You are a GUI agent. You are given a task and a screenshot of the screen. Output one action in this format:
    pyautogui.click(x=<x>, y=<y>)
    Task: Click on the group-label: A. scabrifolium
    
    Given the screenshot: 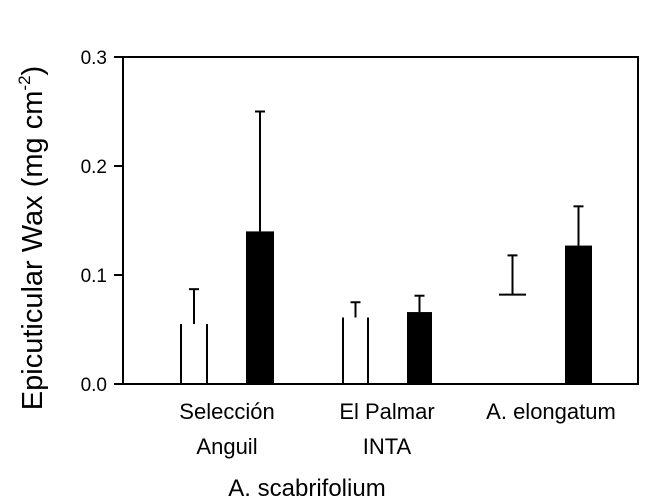 What is the action you would take?
    pyautogui.click(x=306, y=488)
    